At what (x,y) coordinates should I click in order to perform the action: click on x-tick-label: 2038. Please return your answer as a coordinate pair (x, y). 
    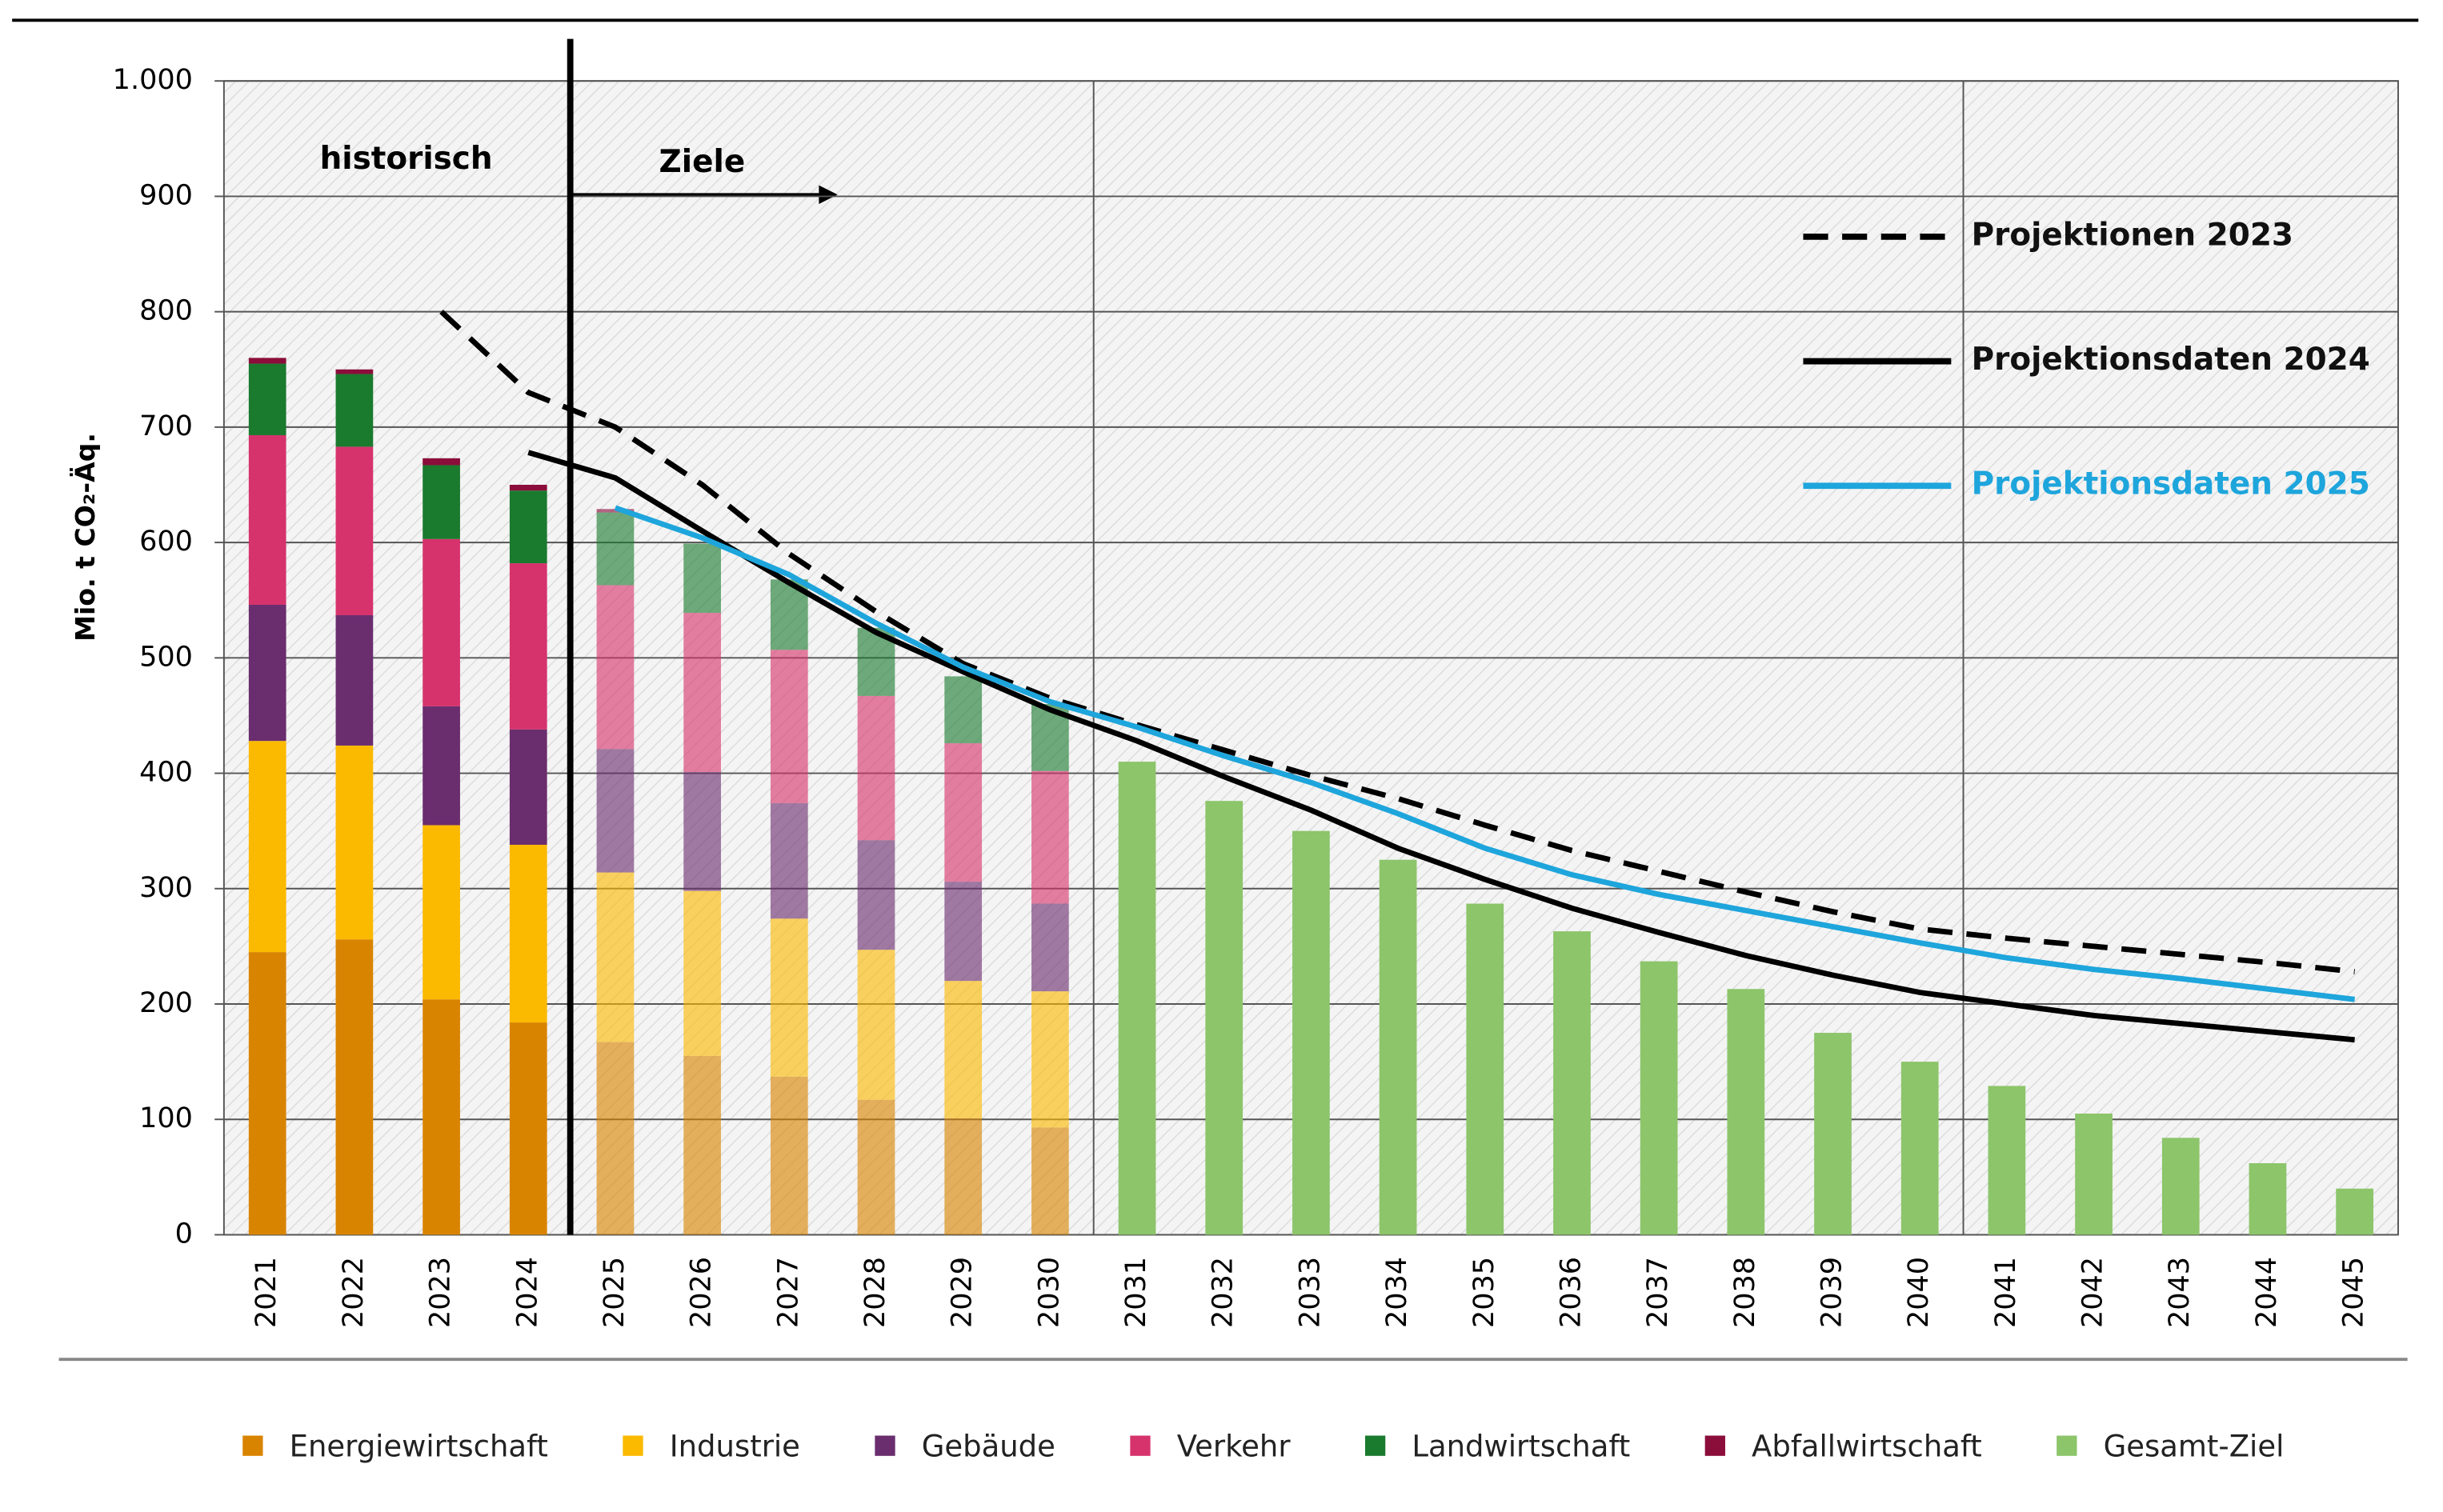
    Looking at the image, I should click on (1744, 1292).